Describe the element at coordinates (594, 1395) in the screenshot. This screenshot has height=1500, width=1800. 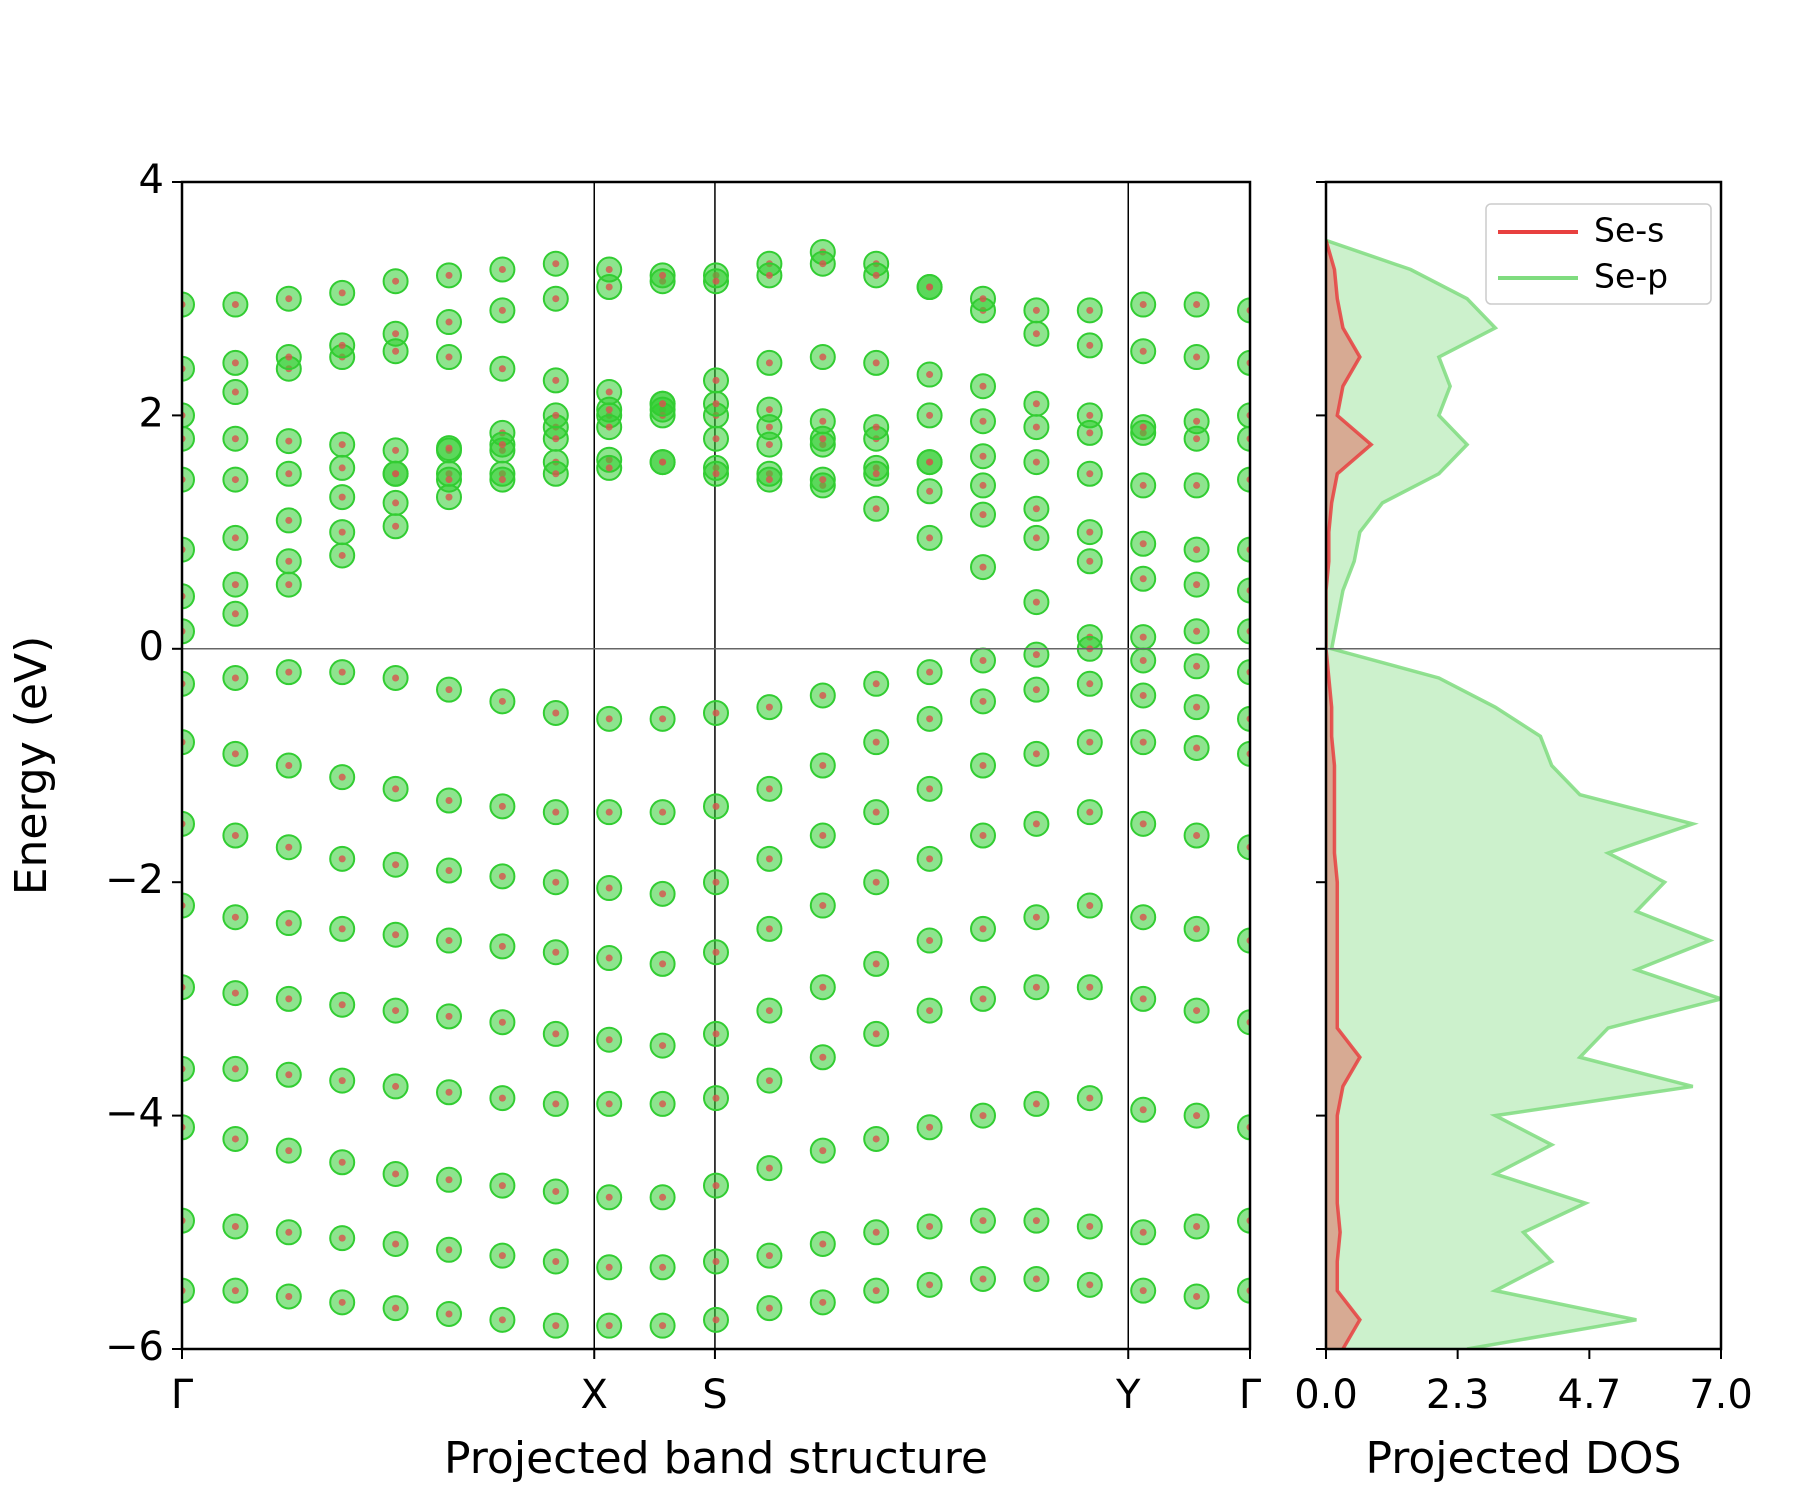
I see `x-tick-label: X` at that location.